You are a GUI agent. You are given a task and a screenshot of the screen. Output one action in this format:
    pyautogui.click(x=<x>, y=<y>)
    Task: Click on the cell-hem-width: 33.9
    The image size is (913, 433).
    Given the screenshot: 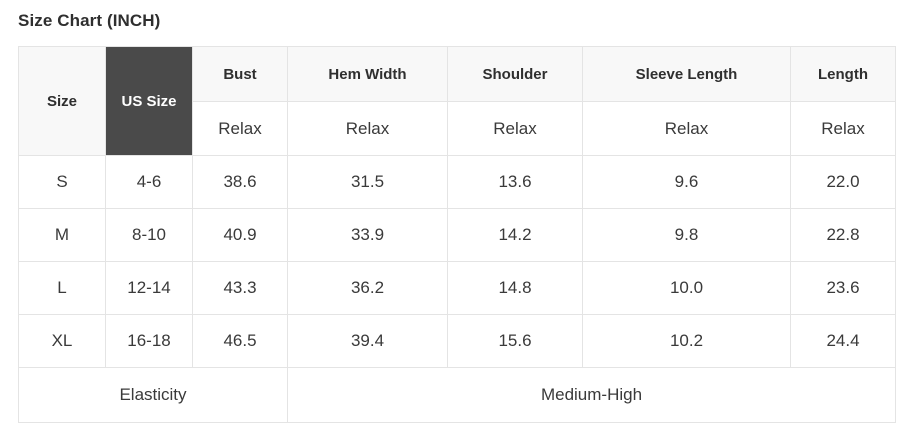 What is the action you would take?
    pyautogui.click(x=367, y=235)
    